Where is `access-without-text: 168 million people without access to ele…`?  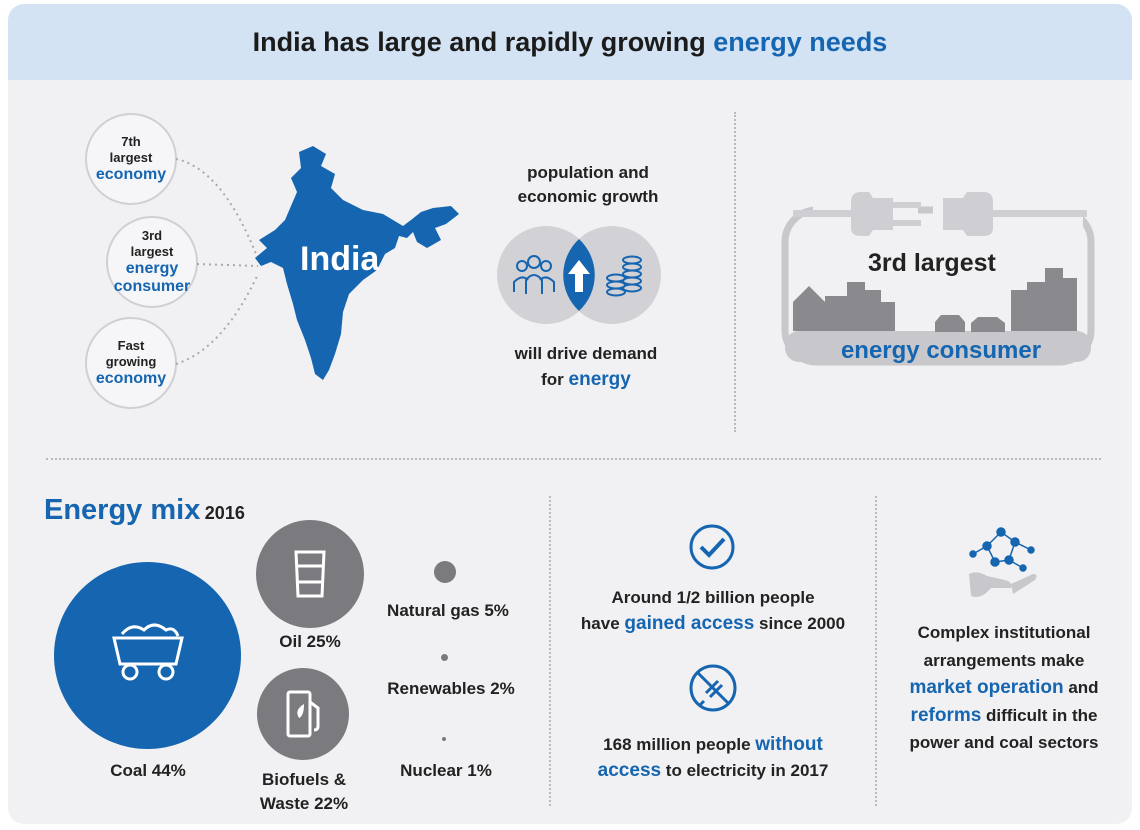 access-without-text: 168 million people without access to ele… is located at coordinates (713, 757).